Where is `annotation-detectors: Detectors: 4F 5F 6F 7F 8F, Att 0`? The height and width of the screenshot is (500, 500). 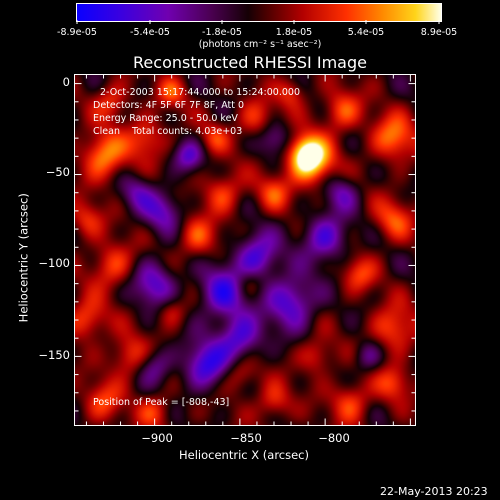
annotation-detectors: Detectors: 4F 5F 6F 7F 8F, Att 0 is located at coordinates (169, 105).